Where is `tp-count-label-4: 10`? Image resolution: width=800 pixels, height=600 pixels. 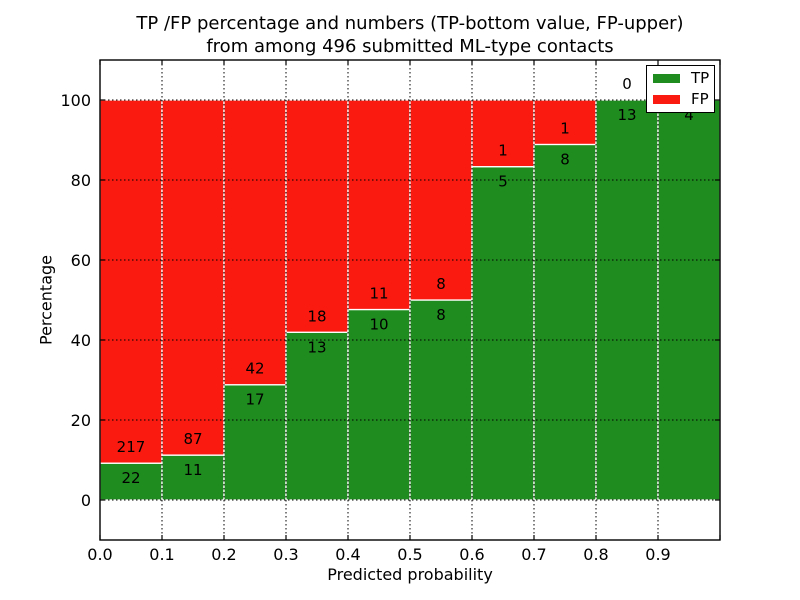
tp-count-label-4: 10 is located at coordinates (378, 325).